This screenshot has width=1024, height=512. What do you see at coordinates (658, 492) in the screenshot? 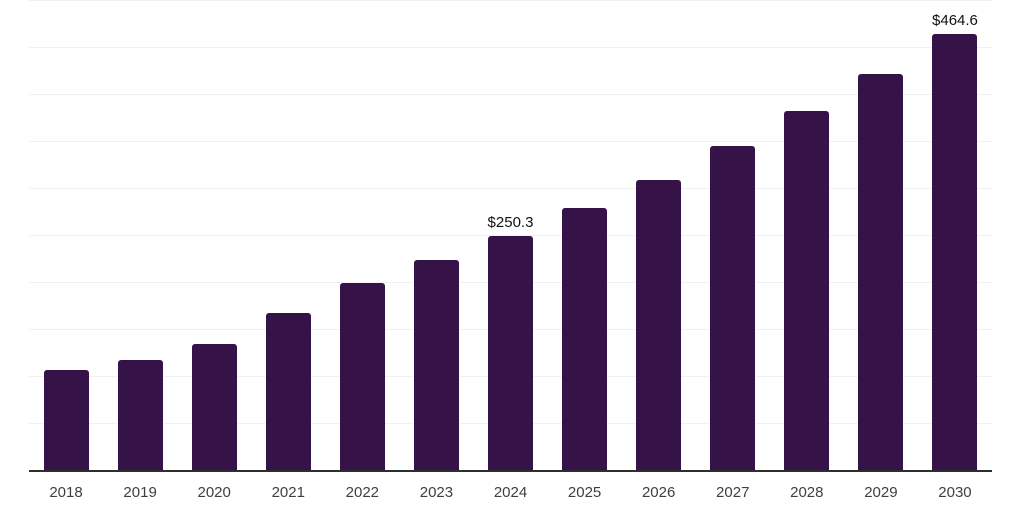
I see `x-tick-2026: 2026` at bounding box center [658, 492].